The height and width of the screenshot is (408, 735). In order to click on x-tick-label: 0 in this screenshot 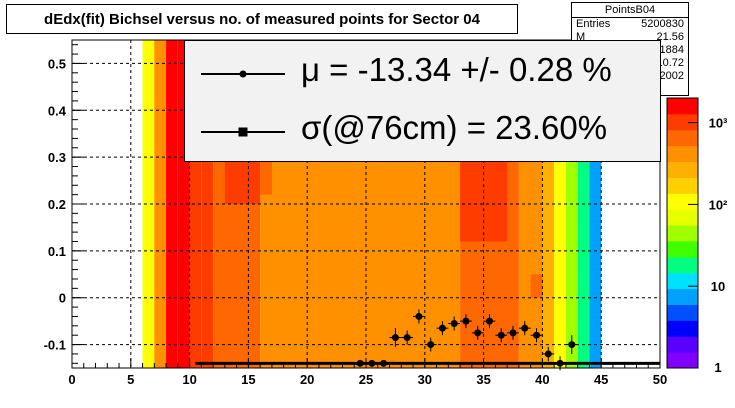, I will do `click(71, 379)`.